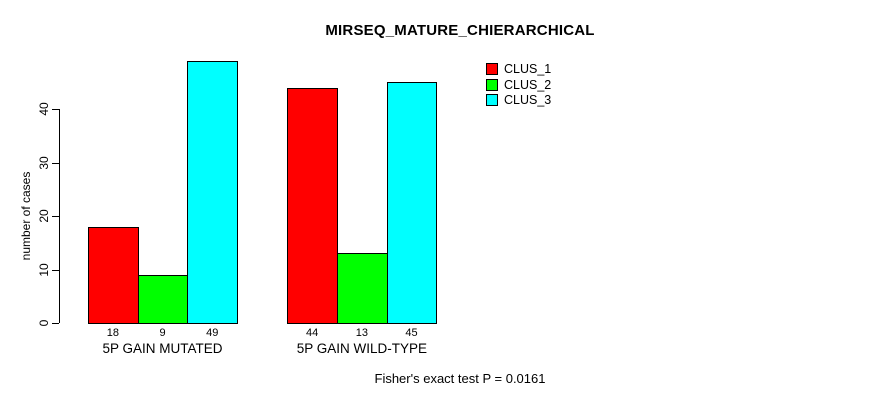 This screenshot has height=400, width=890. Describe the element at coordinates (162, 348) in the screenshot. I see `group-label: 5P GAIN MUTATED` at that location.